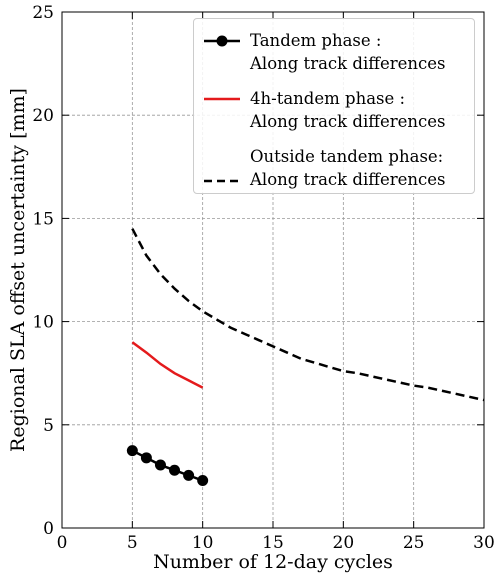 The image size is (500, 584). Describe the element at coordinates (132, 543) in the screenshot. I see `x-tick-label: 5` at that location.